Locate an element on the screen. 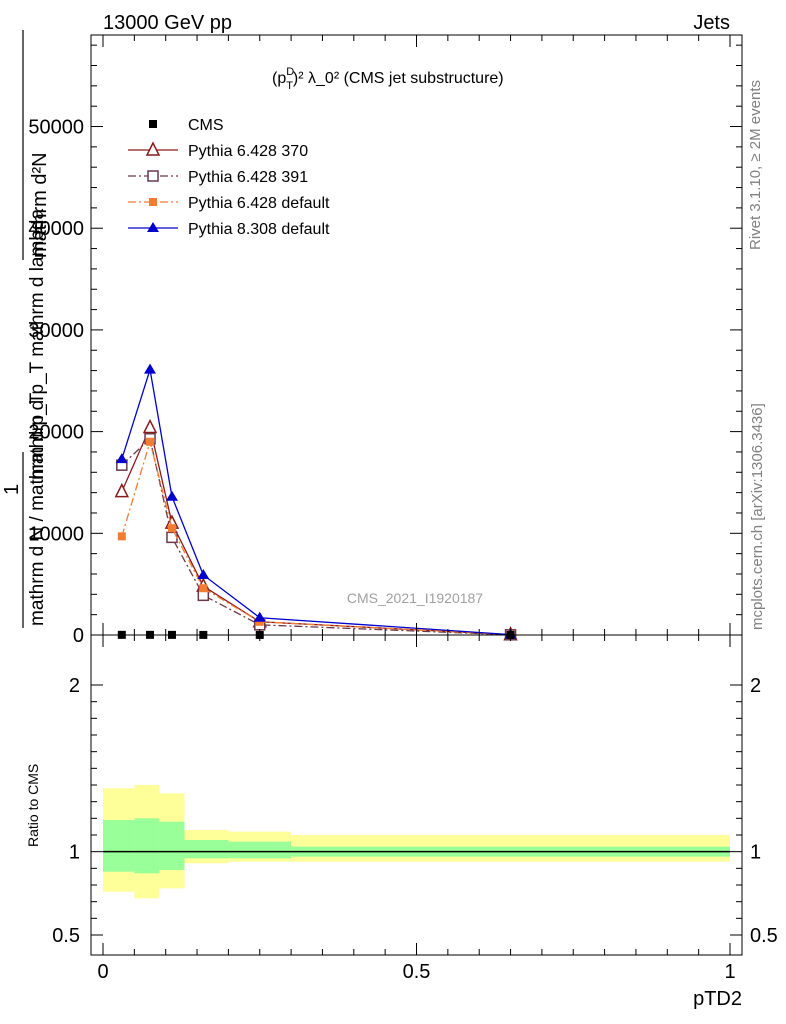 The height and width of the screenshot is (1024, 786). y-tick-label: 10000 is located at coordinates (56, 534).